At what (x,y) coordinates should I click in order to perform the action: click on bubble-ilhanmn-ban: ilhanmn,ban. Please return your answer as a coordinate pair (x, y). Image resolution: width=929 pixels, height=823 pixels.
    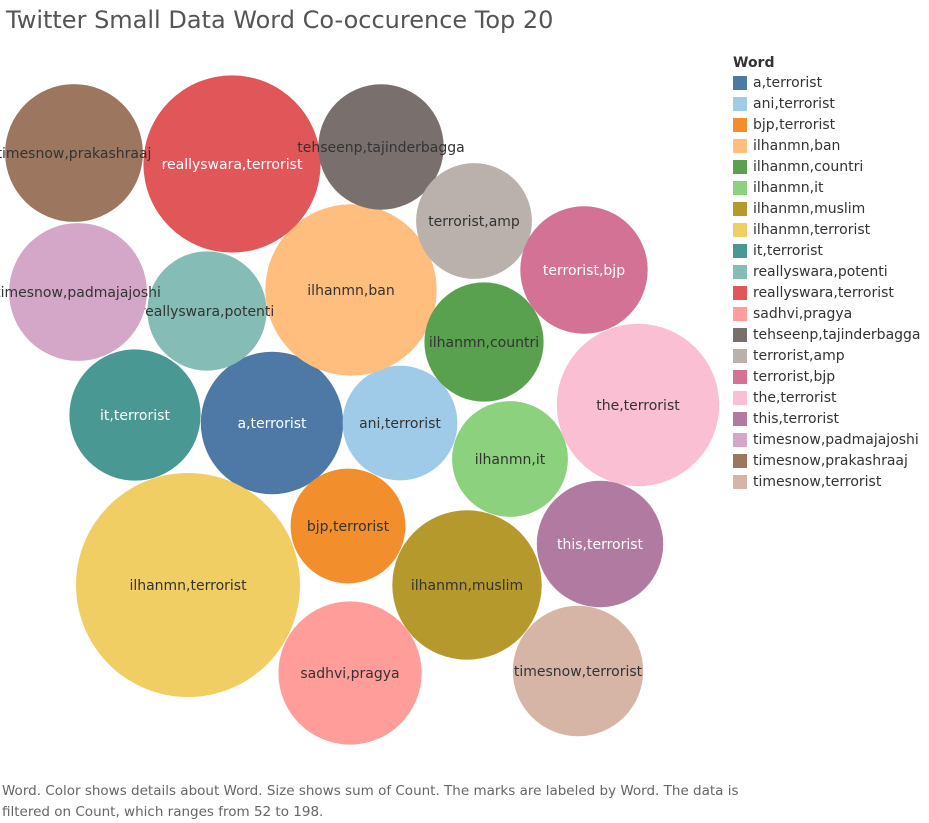
    Looking at the image, I should click on (351, 290).